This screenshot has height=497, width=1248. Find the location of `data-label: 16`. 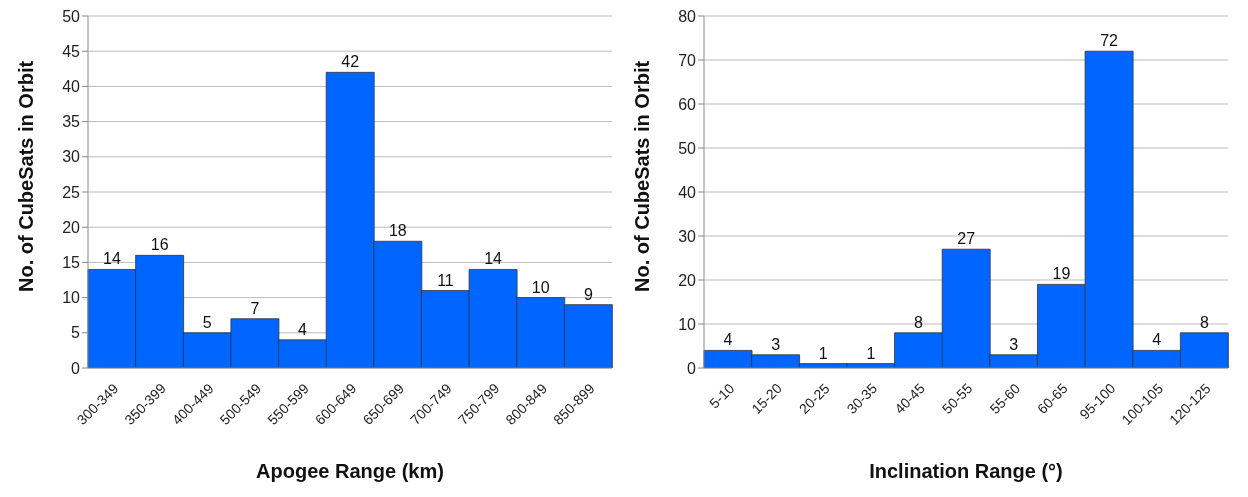

data-label: 16 is located at coordinates (159, 245).